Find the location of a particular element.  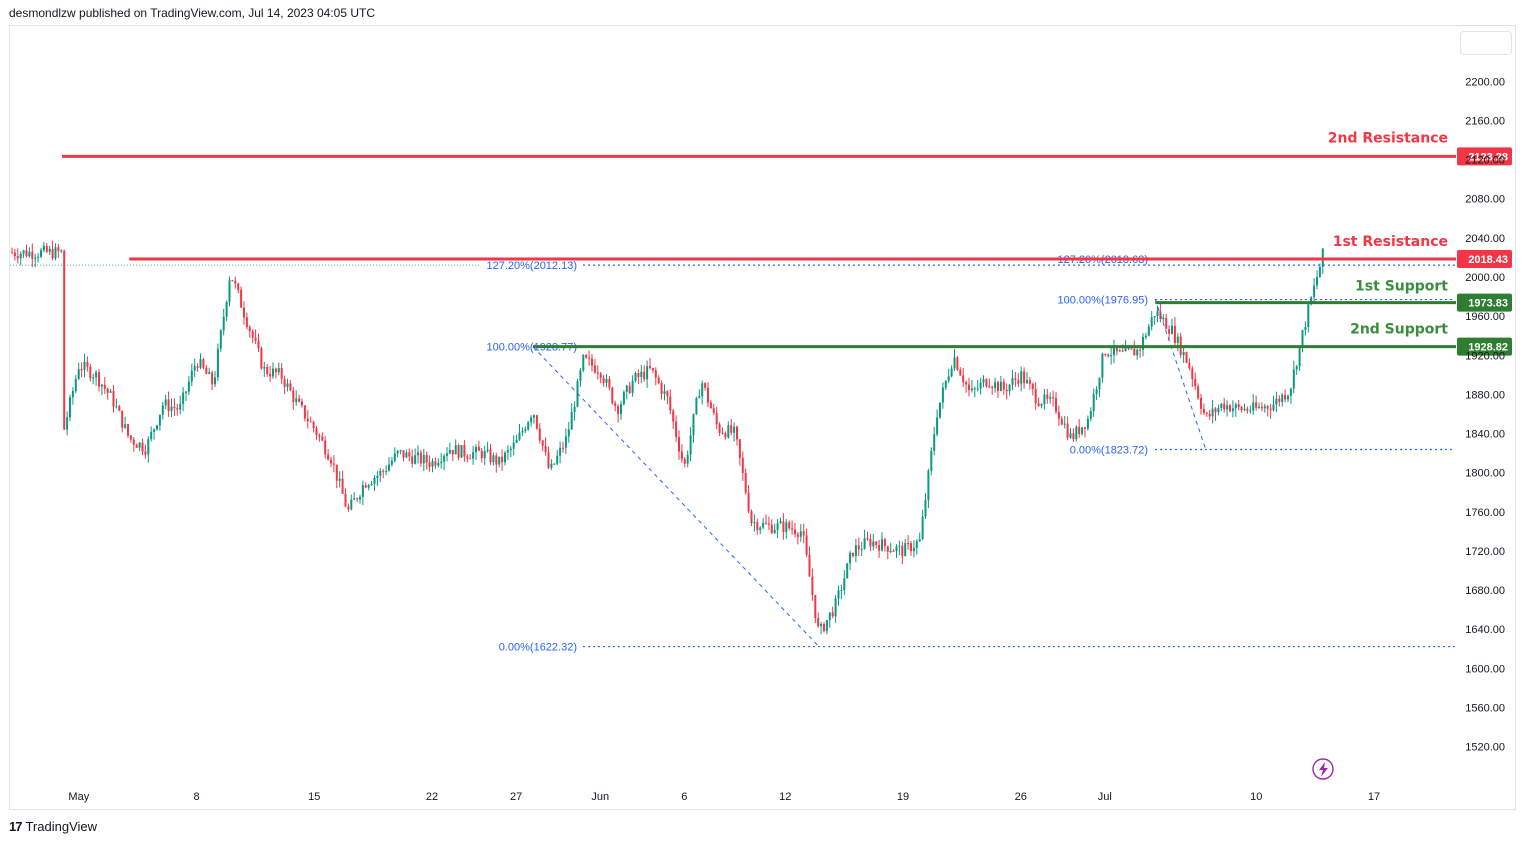

fib-trend-line is located at coordinates (1180, 374).